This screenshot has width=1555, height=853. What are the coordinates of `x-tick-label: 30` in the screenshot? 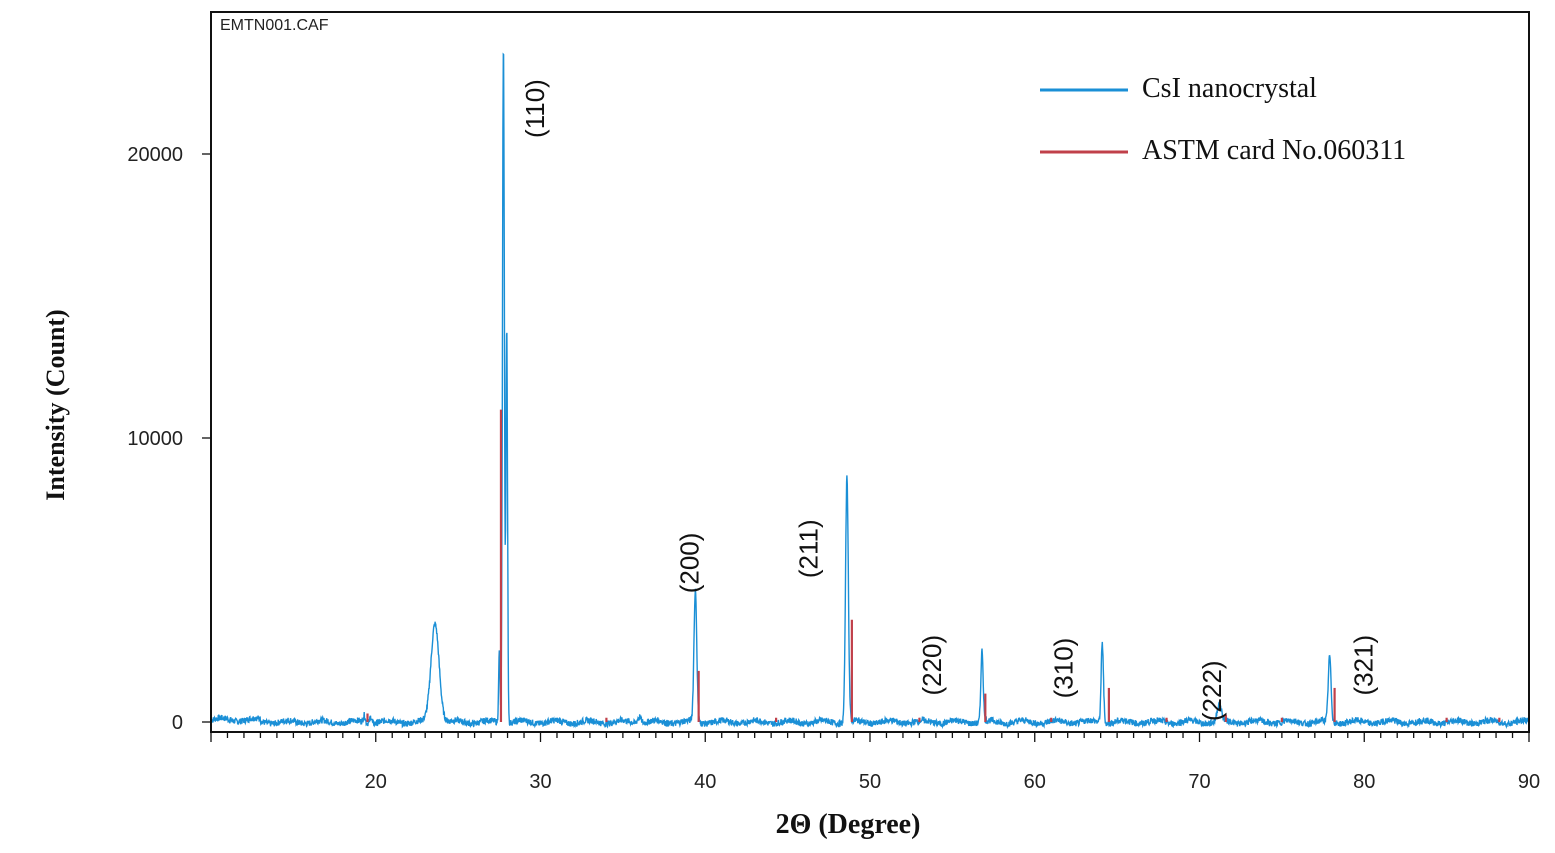 It's located at (540, 782).